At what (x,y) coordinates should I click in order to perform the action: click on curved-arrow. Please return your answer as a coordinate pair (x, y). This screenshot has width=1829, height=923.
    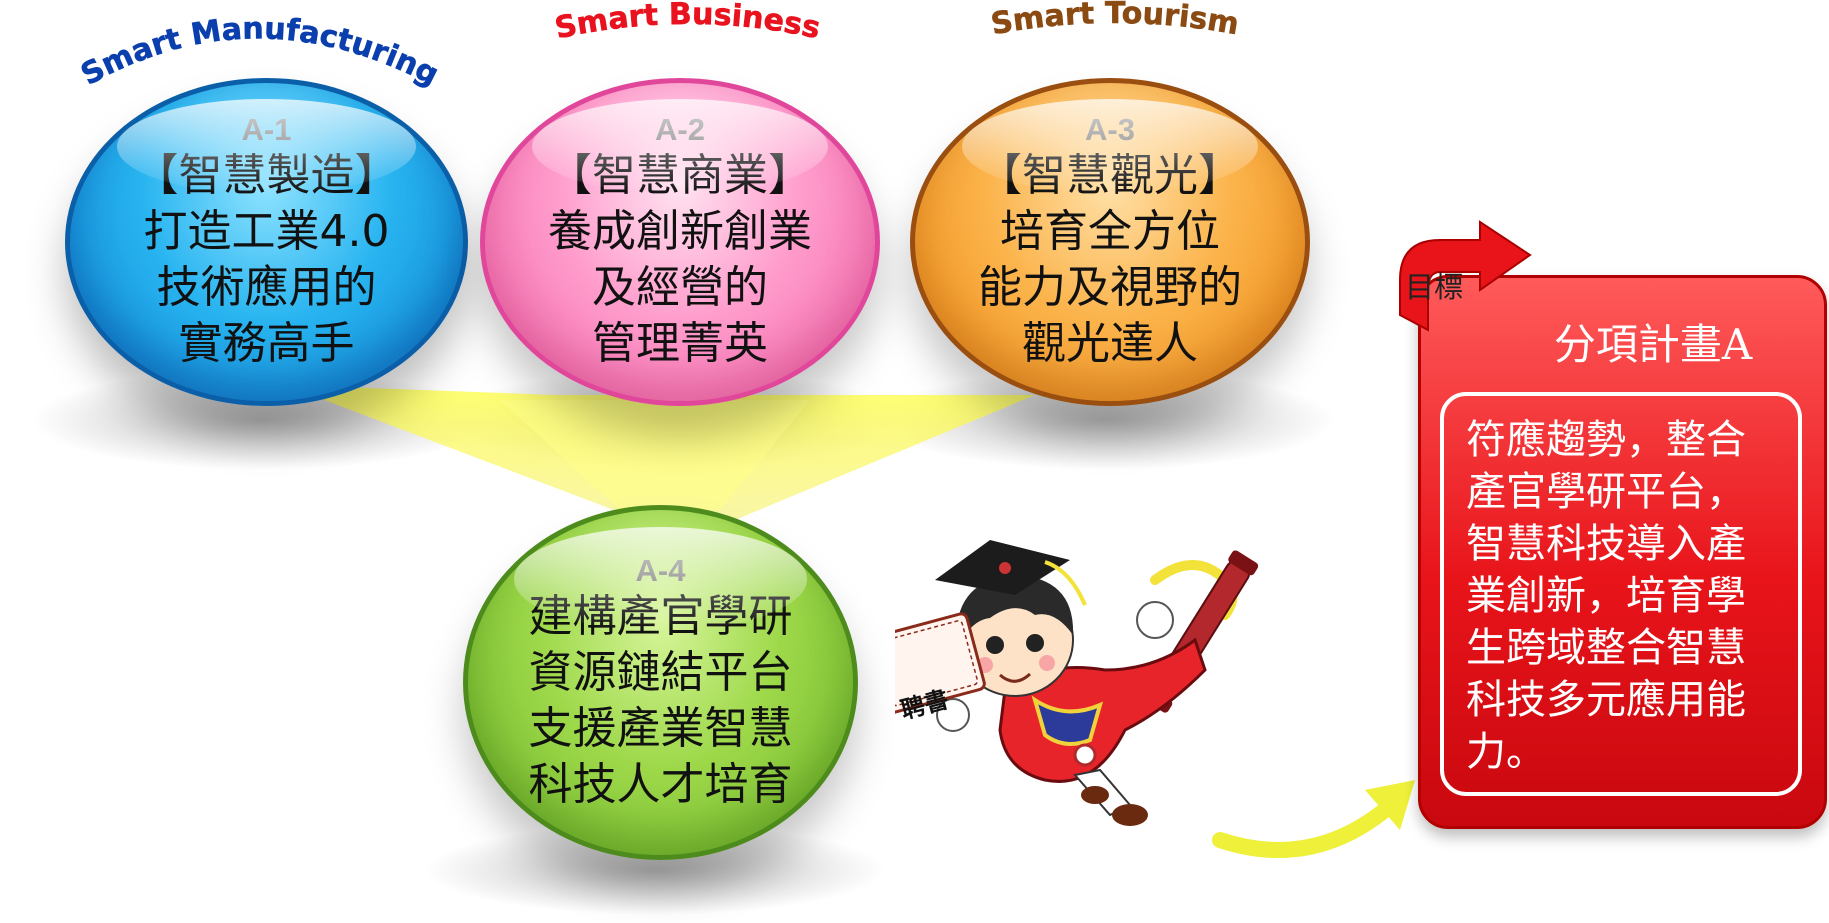
    Looking at the image, I should click on (1313, 819).